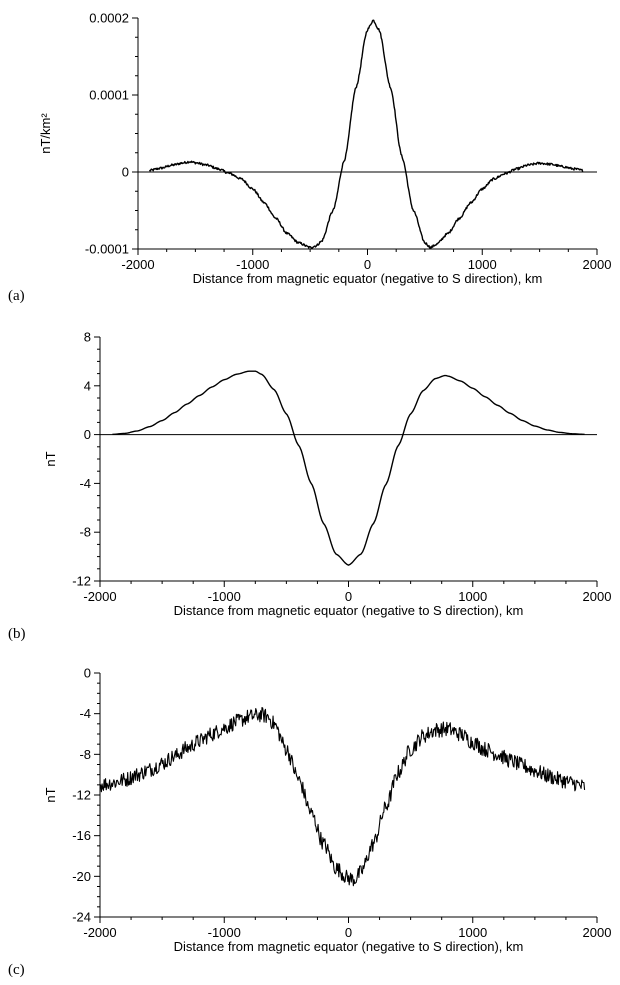 This screenshot has height=985, width=620. I want to click on data-series-line, so click(342, 797).